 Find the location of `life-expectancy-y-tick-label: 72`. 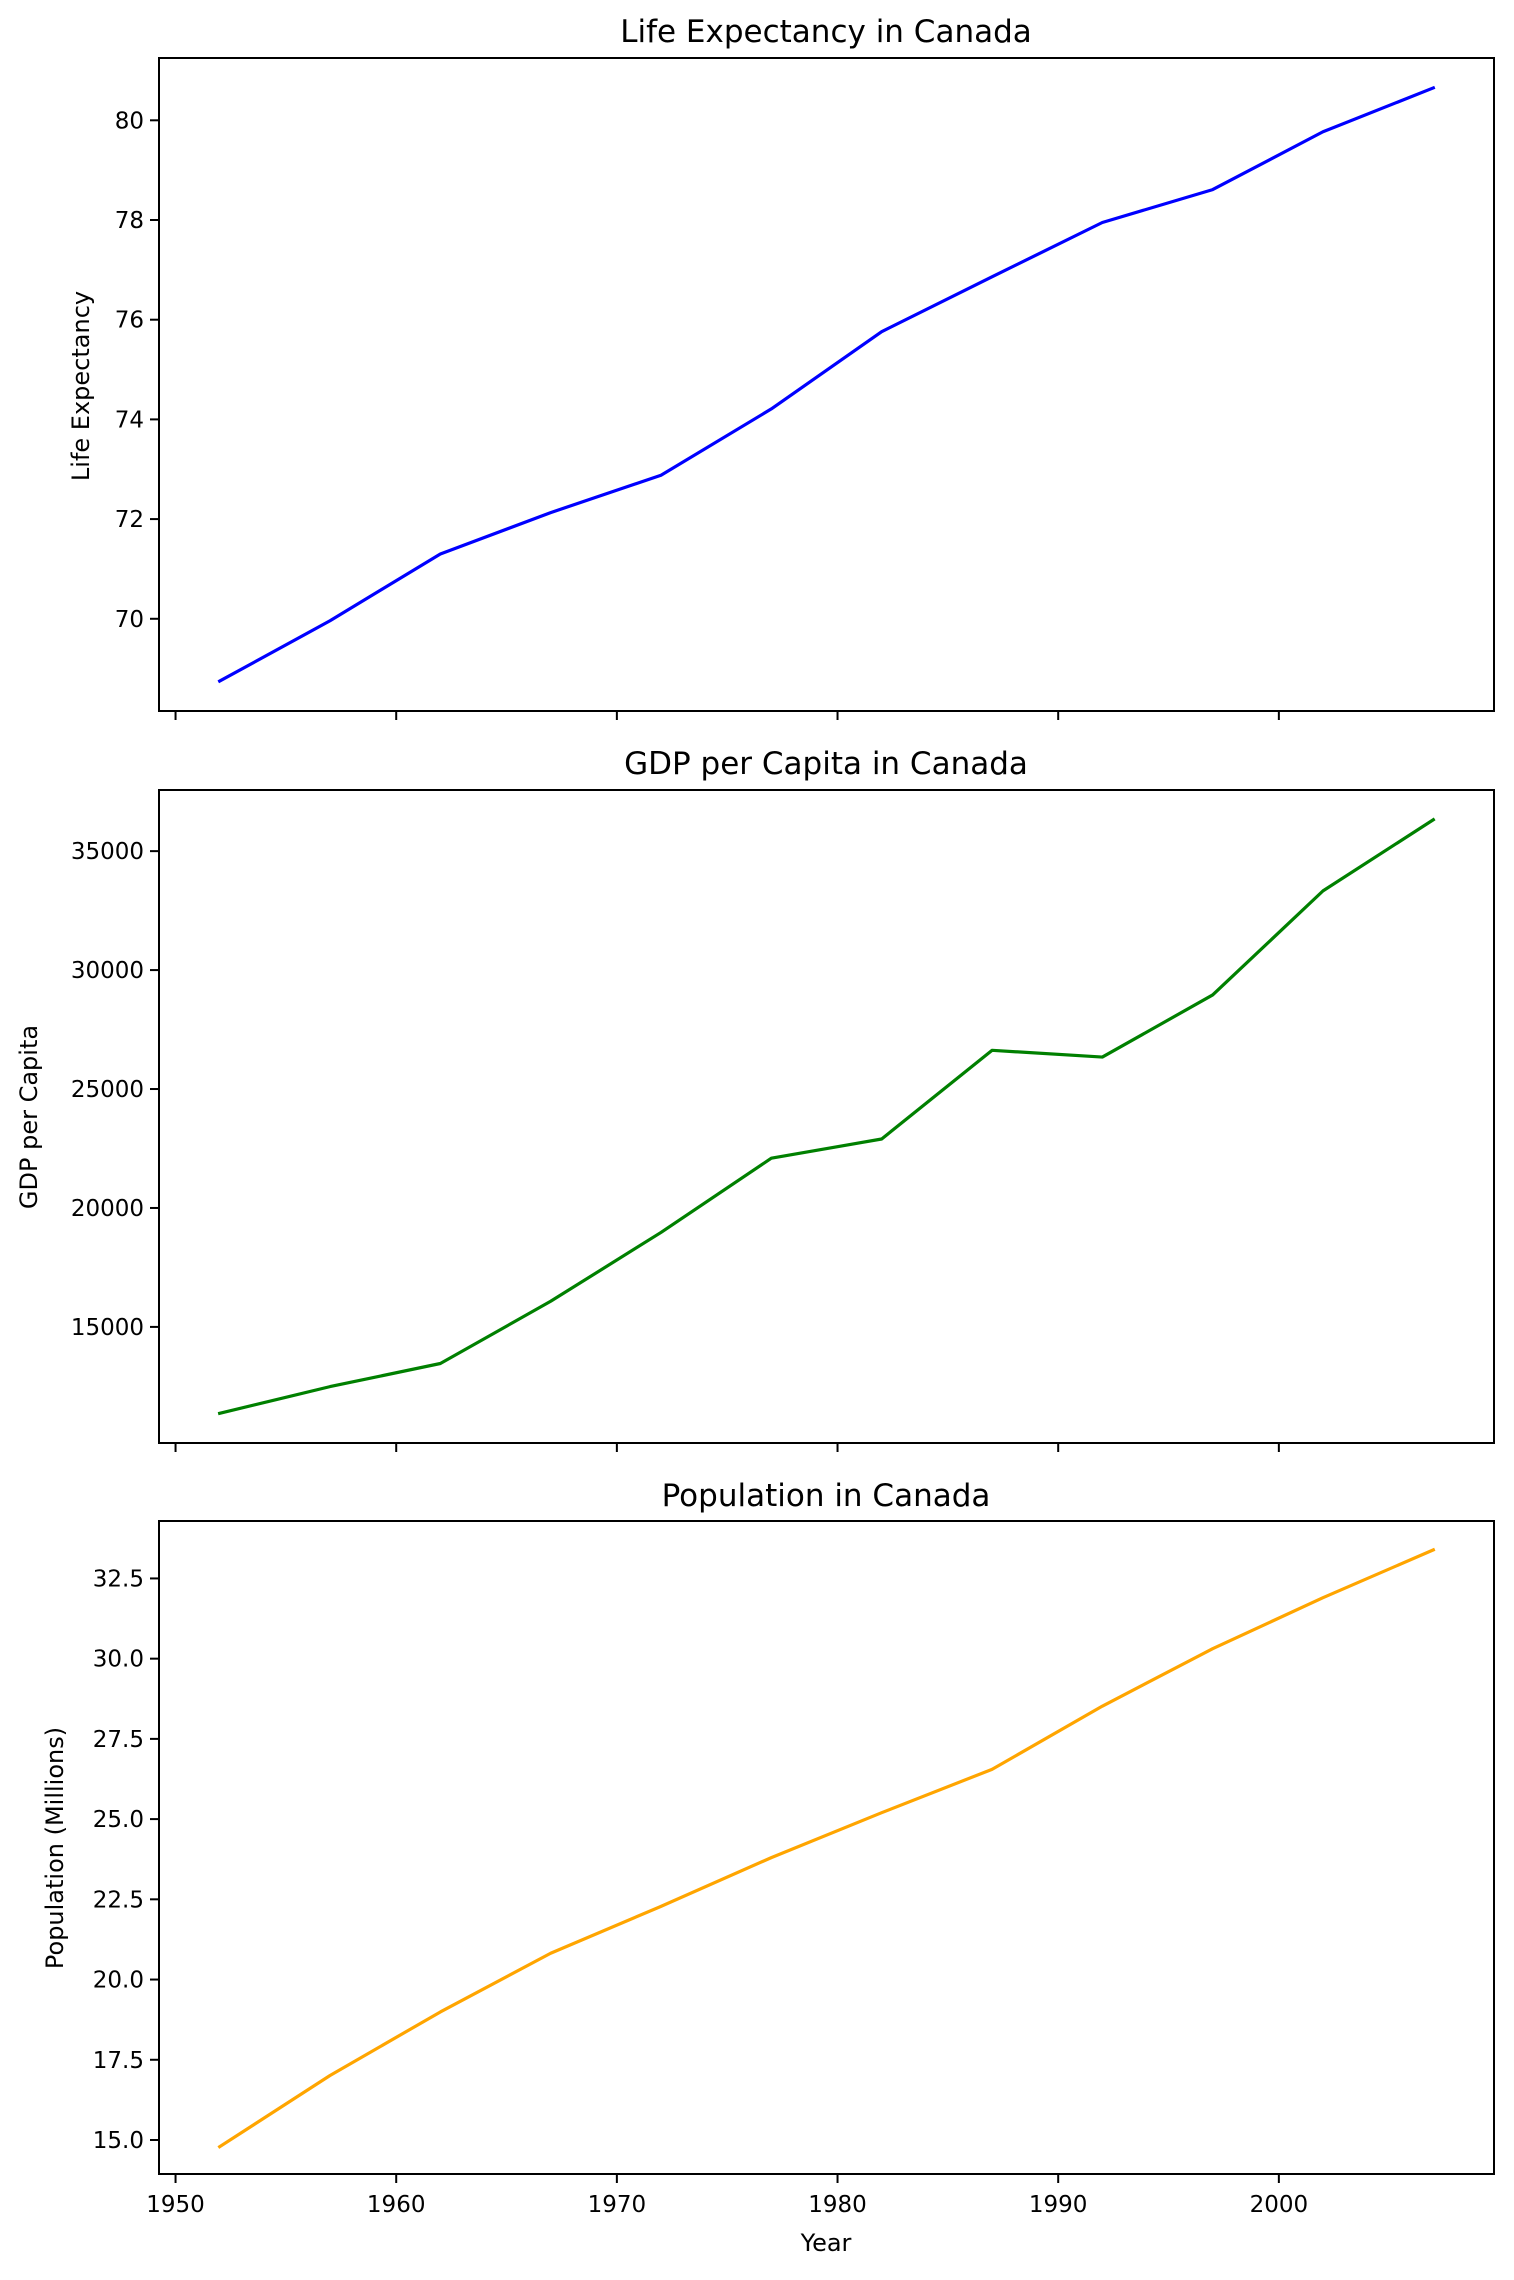

life-expectancy-y-tick-label: 72 is located at coordinates (129, 520).